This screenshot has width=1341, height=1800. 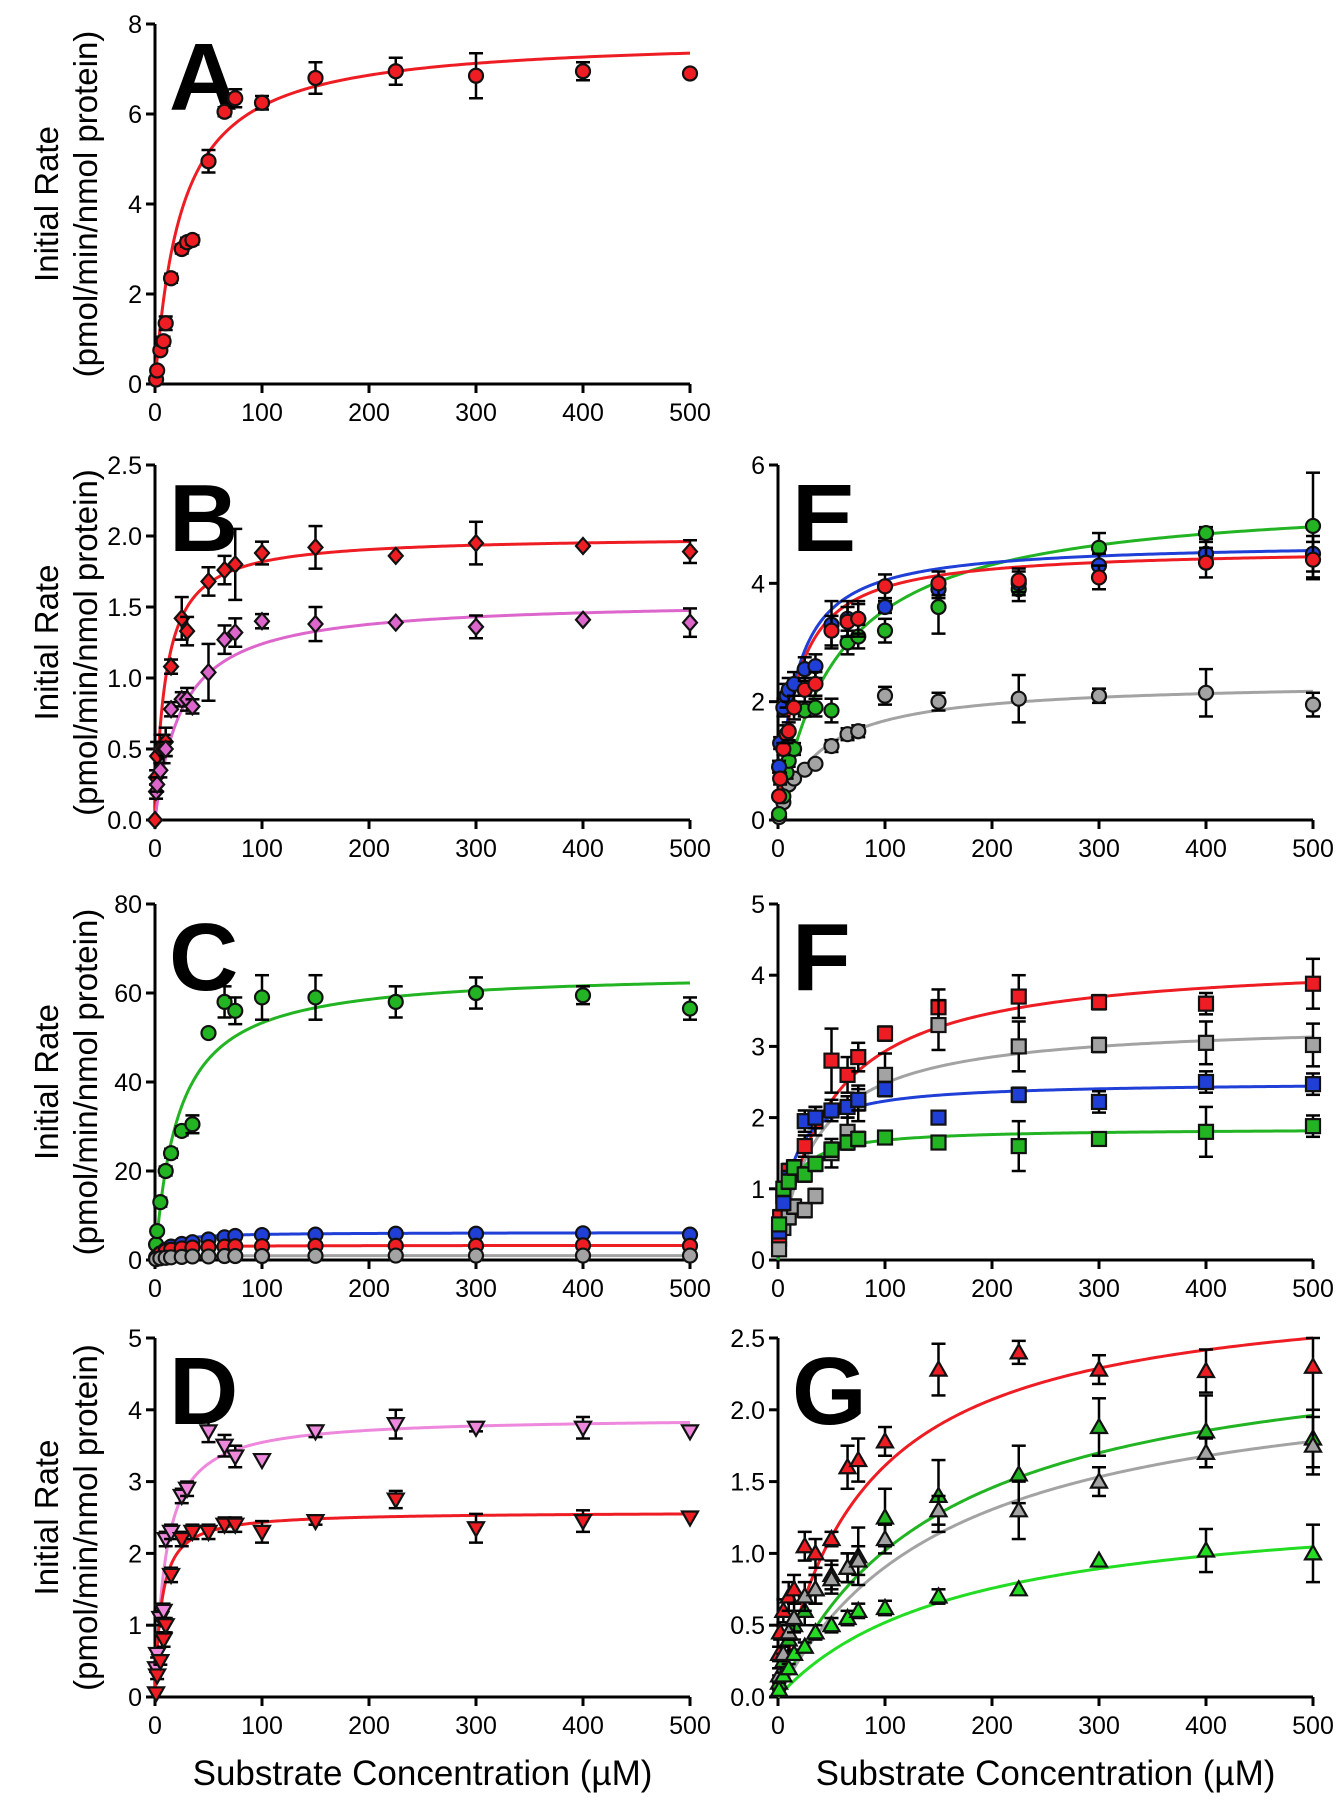 What do you see at coordinates (124, 750) in the screenshot?
I see `y-tick-label: 0.5` at bounding box center [124, 750].